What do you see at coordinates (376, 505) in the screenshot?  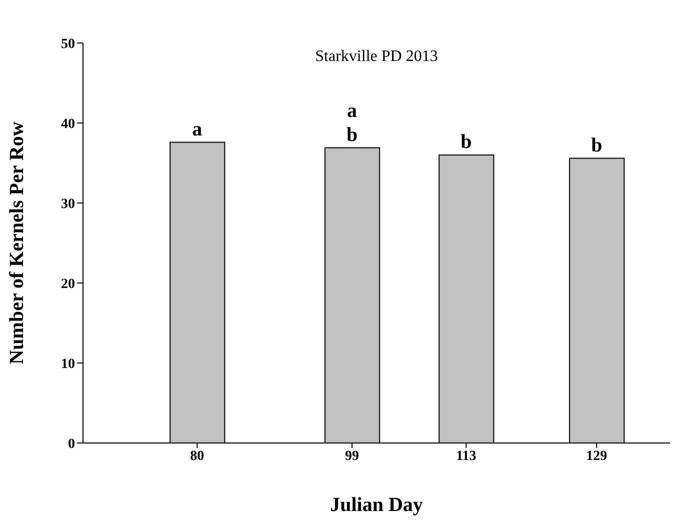 I see `x-axis-title: Julian Day` at bounding box center [376, 505].